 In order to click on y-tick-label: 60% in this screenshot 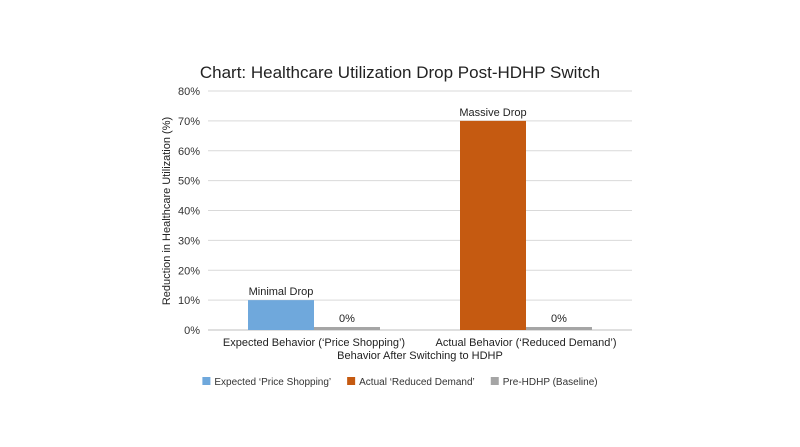, I will do `click(189, 152)`.